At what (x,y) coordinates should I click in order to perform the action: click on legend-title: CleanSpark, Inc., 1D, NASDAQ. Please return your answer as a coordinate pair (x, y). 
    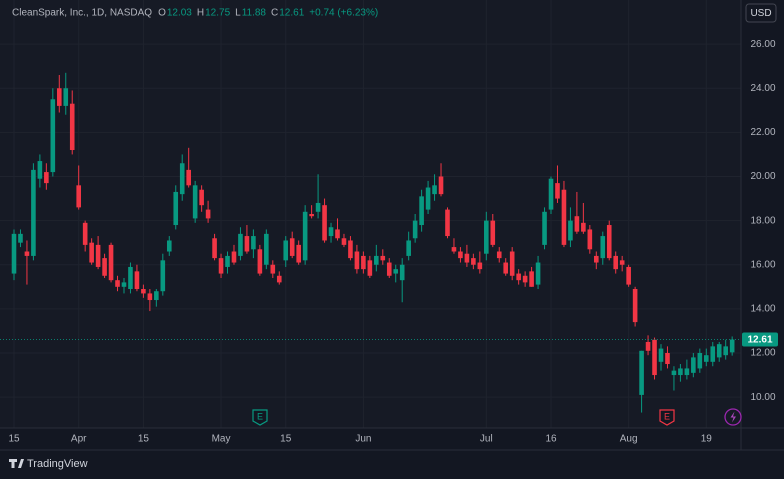
    Looking at the image, I should click on (82, 13).